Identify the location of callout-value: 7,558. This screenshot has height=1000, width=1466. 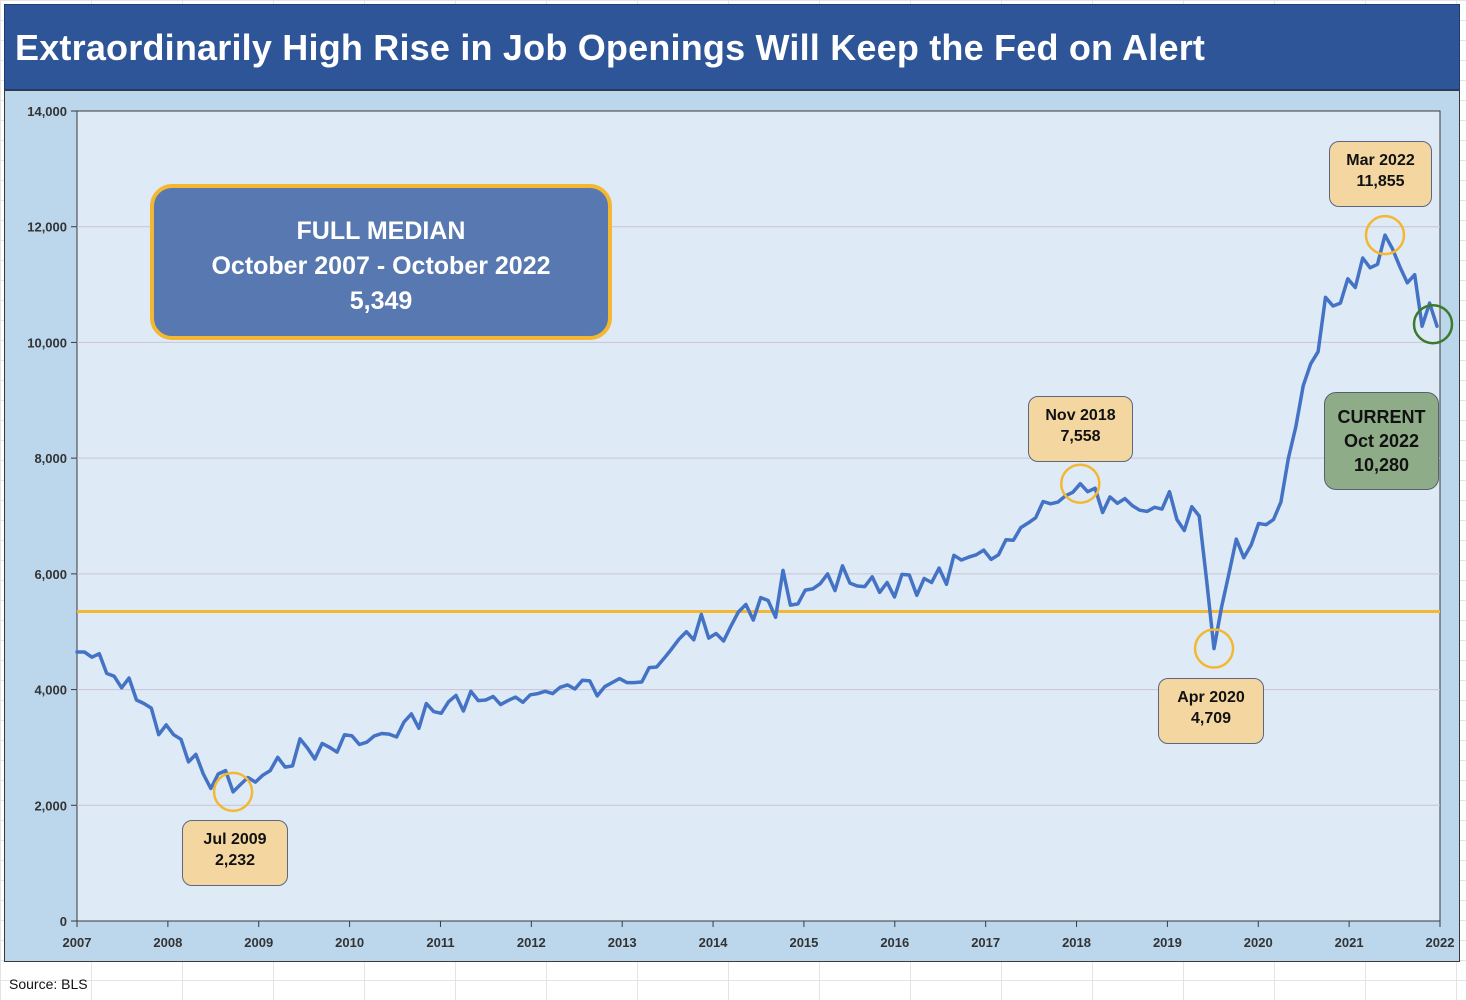
(1080, 436).